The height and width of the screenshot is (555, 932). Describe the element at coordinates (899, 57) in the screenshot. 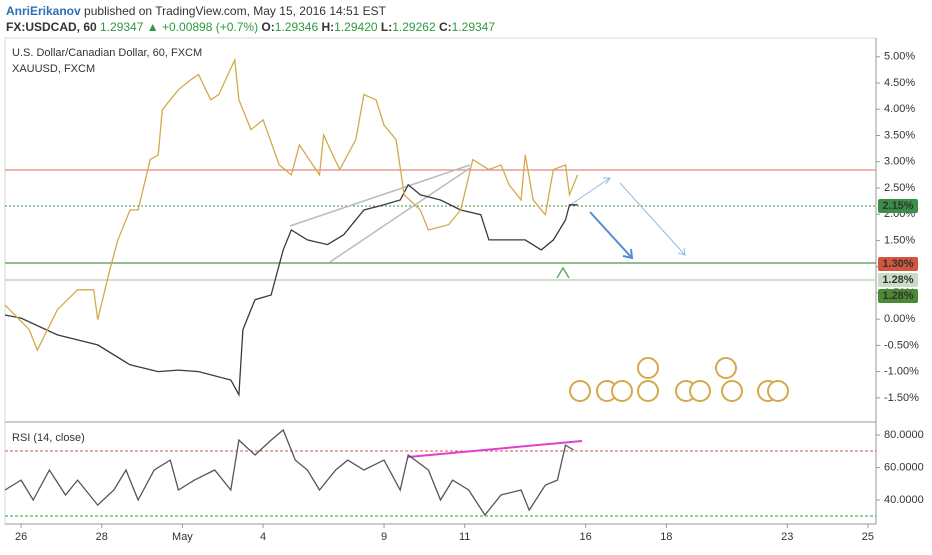

I see `y-tick-label: 5.00%` at that location.